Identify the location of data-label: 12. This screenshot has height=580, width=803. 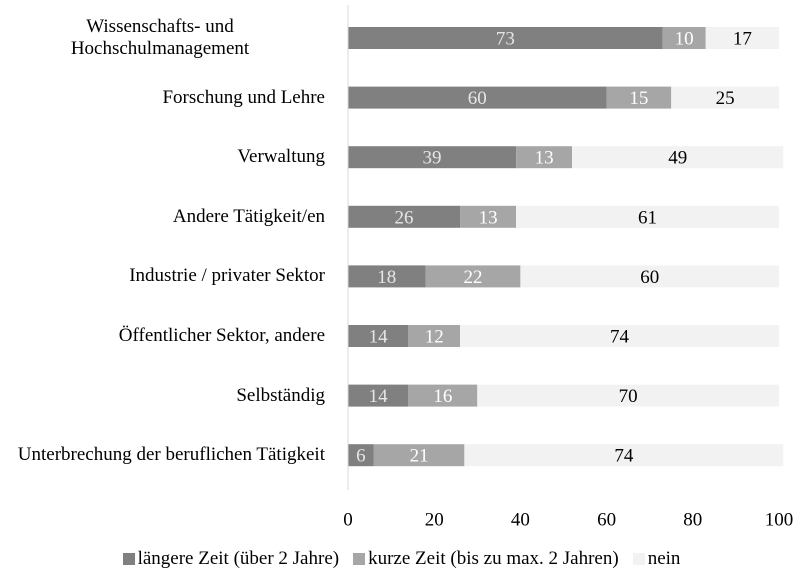
(434, 337).